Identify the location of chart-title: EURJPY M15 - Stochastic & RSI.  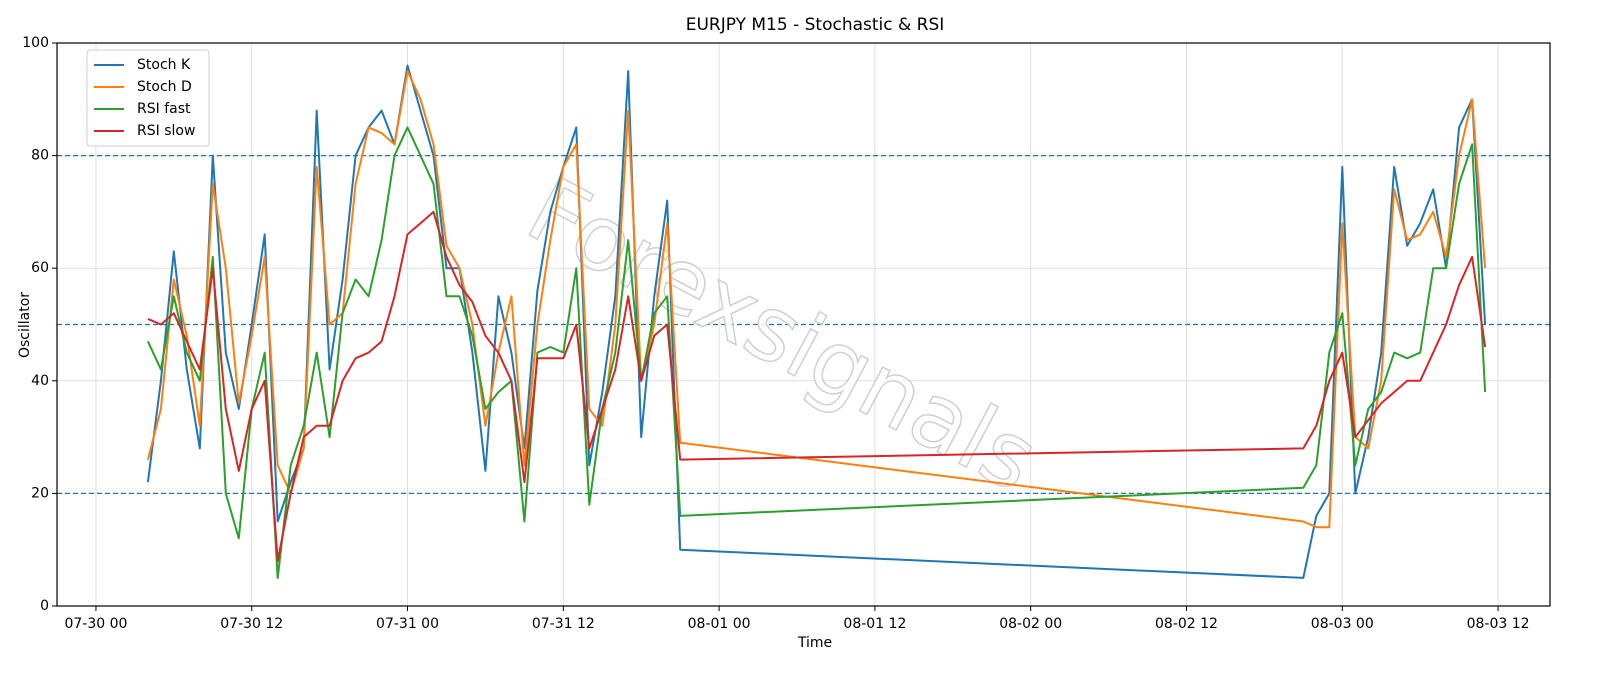
(815, 25).